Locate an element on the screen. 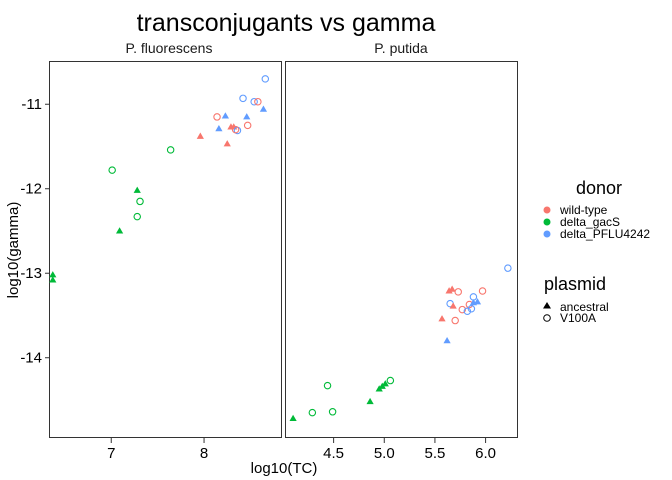 The image size is (672, 480). x-tick-label: 5.5 is located at coordinates (434, 453).